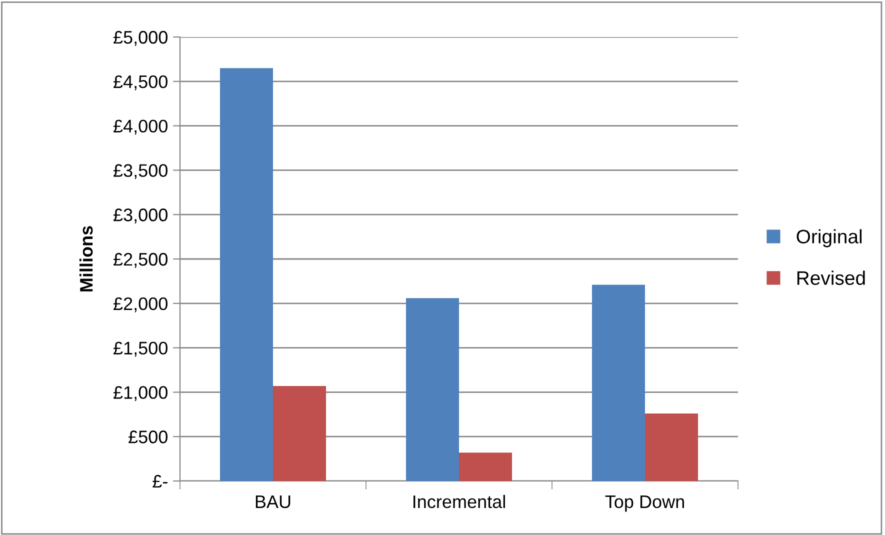 The width and height of the screenshot is (885, 535). Describe the element at coordinates (140, 82) in the screenshot. I see `y-tick-label: £4,500` at that location.